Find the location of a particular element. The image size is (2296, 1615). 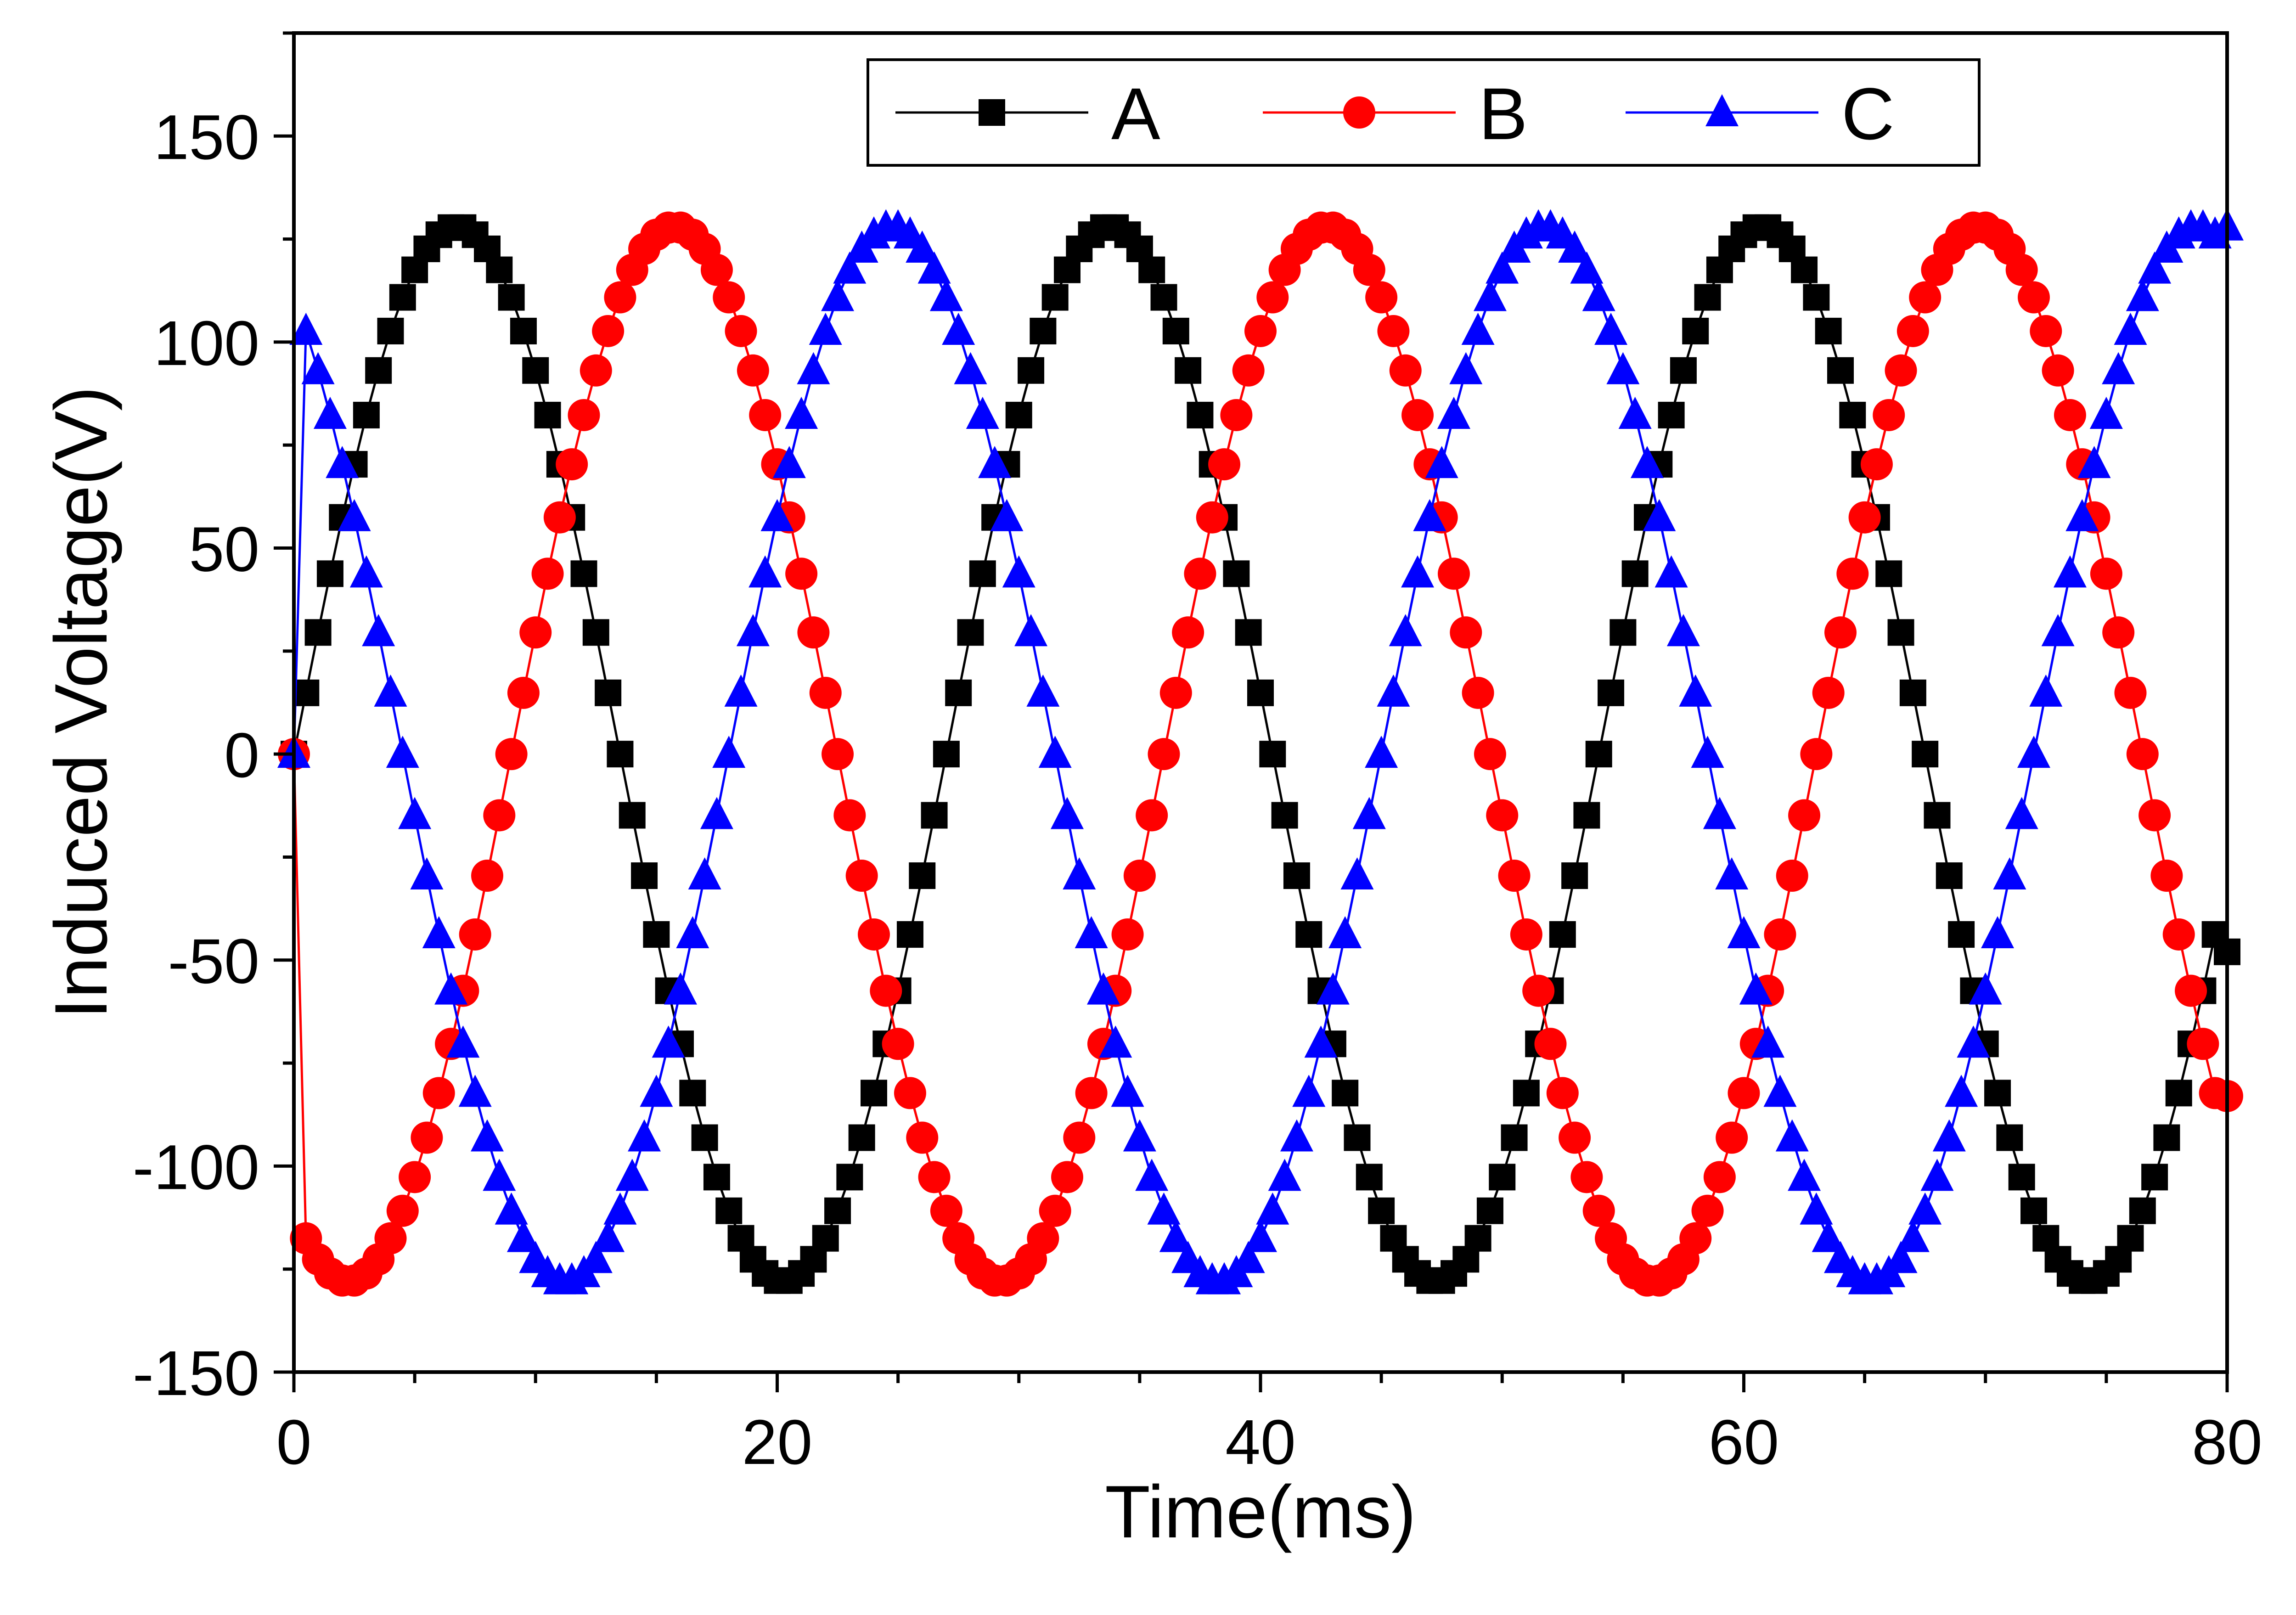

legend-label-a: A is located at coordinates (1135, 114).